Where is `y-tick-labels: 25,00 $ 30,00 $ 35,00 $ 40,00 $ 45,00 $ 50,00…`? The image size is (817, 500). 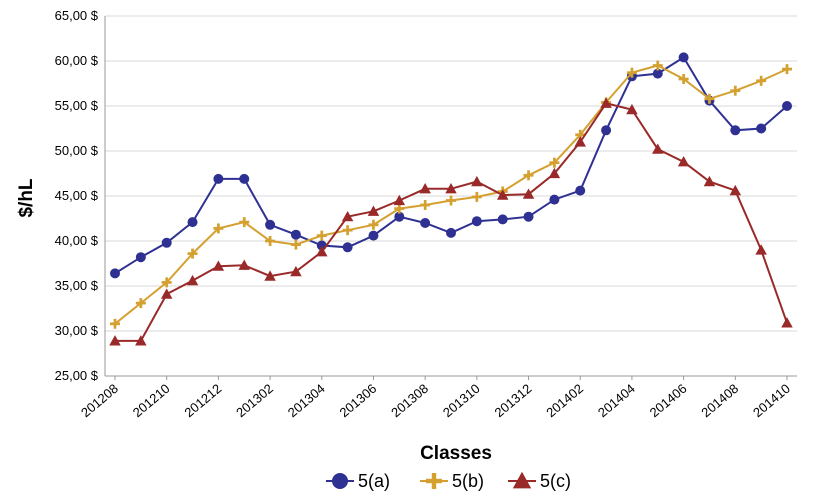
y-tick-labels: 25,00 $ 30,00 $ 35,00 $ 40,00 $ 45,00 $ 50,00… is located at coordinates (77, 195).